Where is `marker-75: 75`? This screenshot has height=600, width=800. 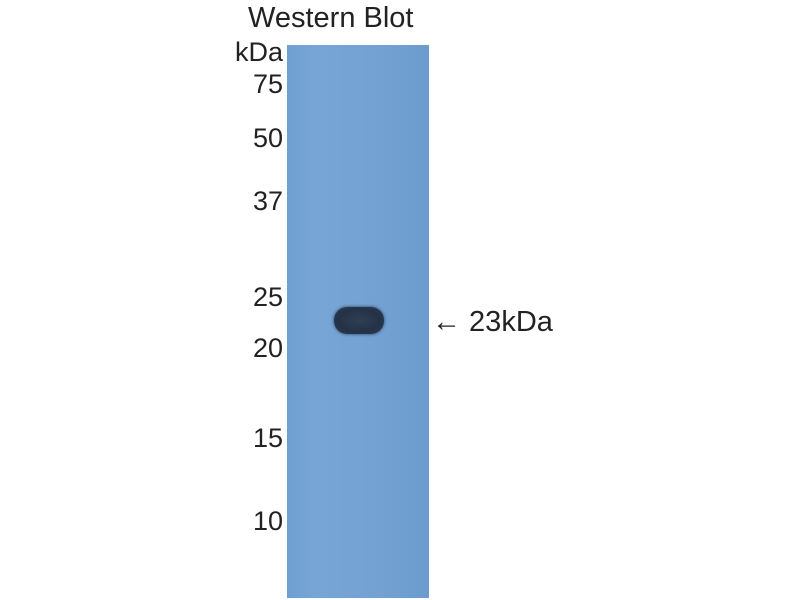 marker-75: 75 is located at coordinates (267, 84).